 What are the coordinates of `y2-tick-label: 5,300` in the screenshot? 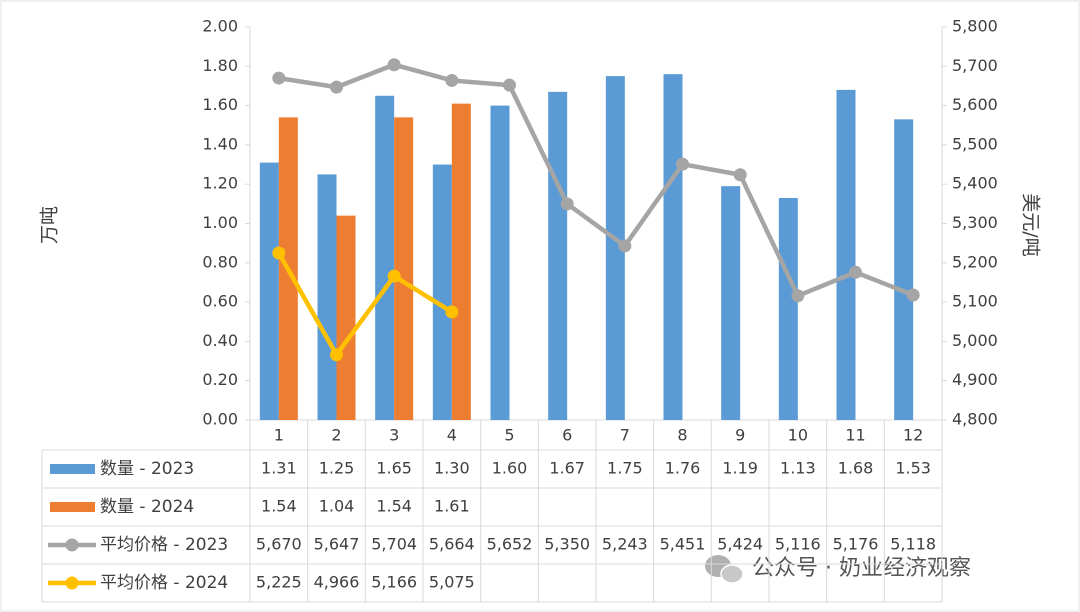 It's located at (975, 222).